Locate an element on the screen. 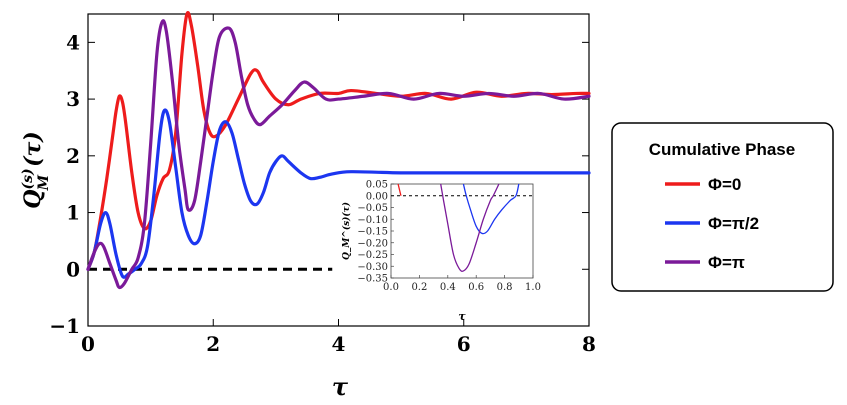 Image resolution: width=847 pixels, height=405 pixels. inset-series-line-phi-pi is located at coordinates (470, 227).